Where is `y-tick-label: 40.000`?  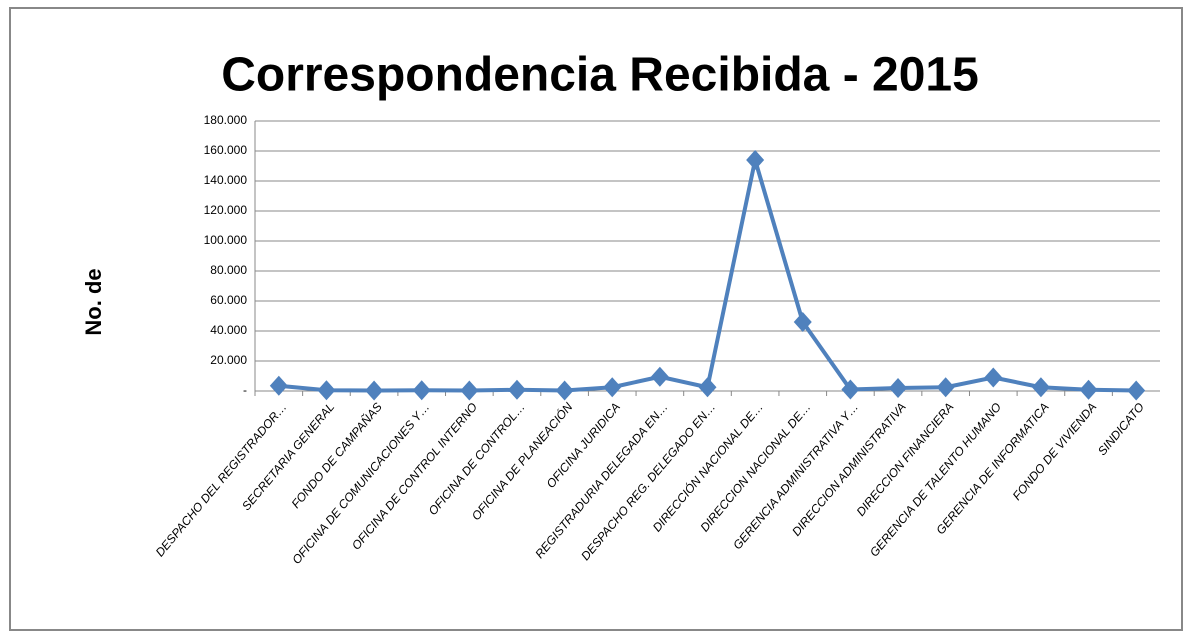
y-tick-label: 40.000 is located at coordinates (228, 330).